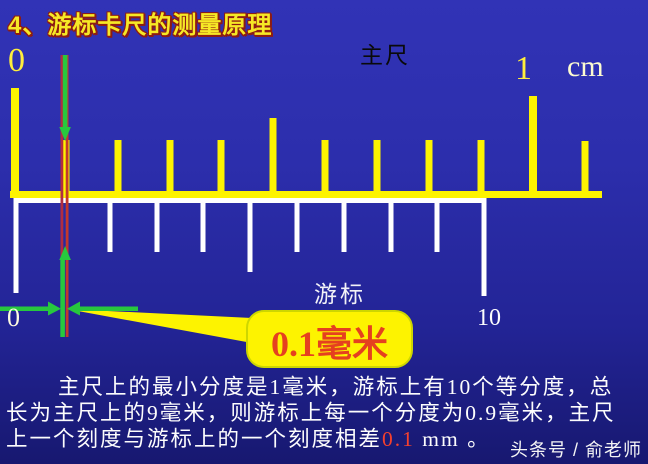  I want to click on main-tick-1cm, so click(533, 147).